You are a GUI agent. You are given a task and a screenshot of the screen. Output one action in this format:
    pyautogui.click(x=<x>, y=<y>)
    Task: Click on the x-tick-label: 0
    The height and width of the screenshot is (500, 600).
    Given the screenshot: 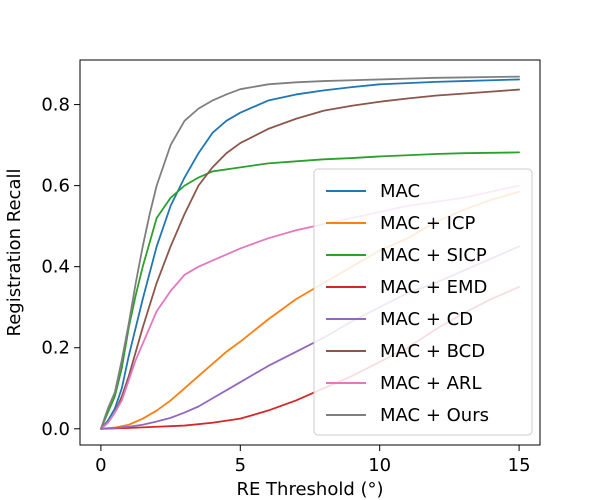 What is the action you would take?
    pyautogui.click(x=100, y=465)
    